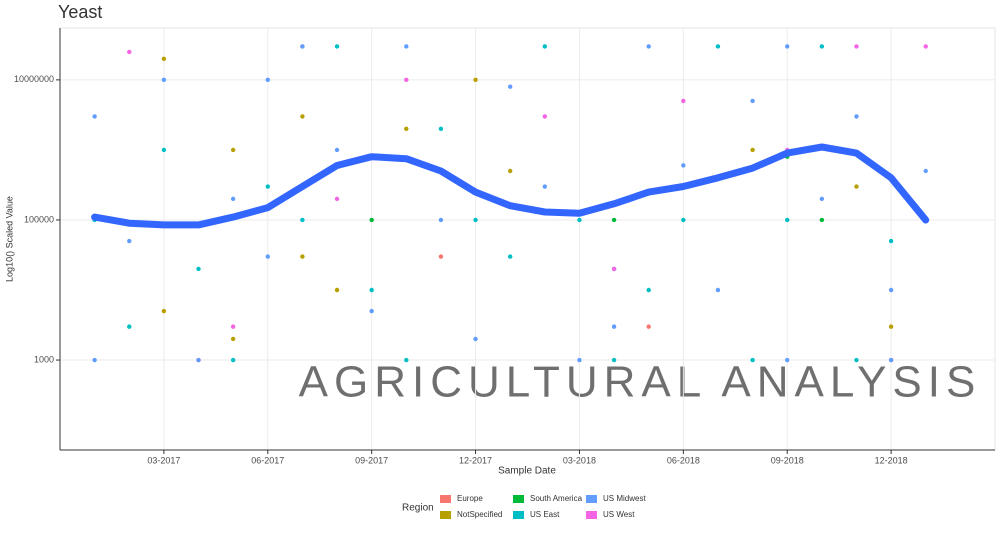  What do you see at coordinates (44, 359) in the screenshot?
I see `y-tick-label: 1000` at bounding box center [44, 359].